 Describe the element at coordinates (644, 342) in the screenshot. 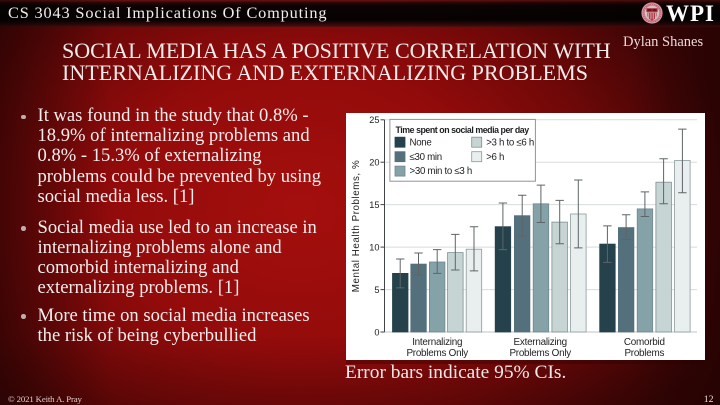

I see `svg-text: Comorbid` at that location.